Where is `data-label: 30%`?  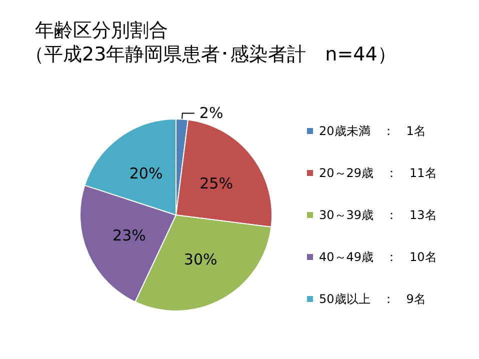 data-label: 30% is located at coordinates (201, 259).